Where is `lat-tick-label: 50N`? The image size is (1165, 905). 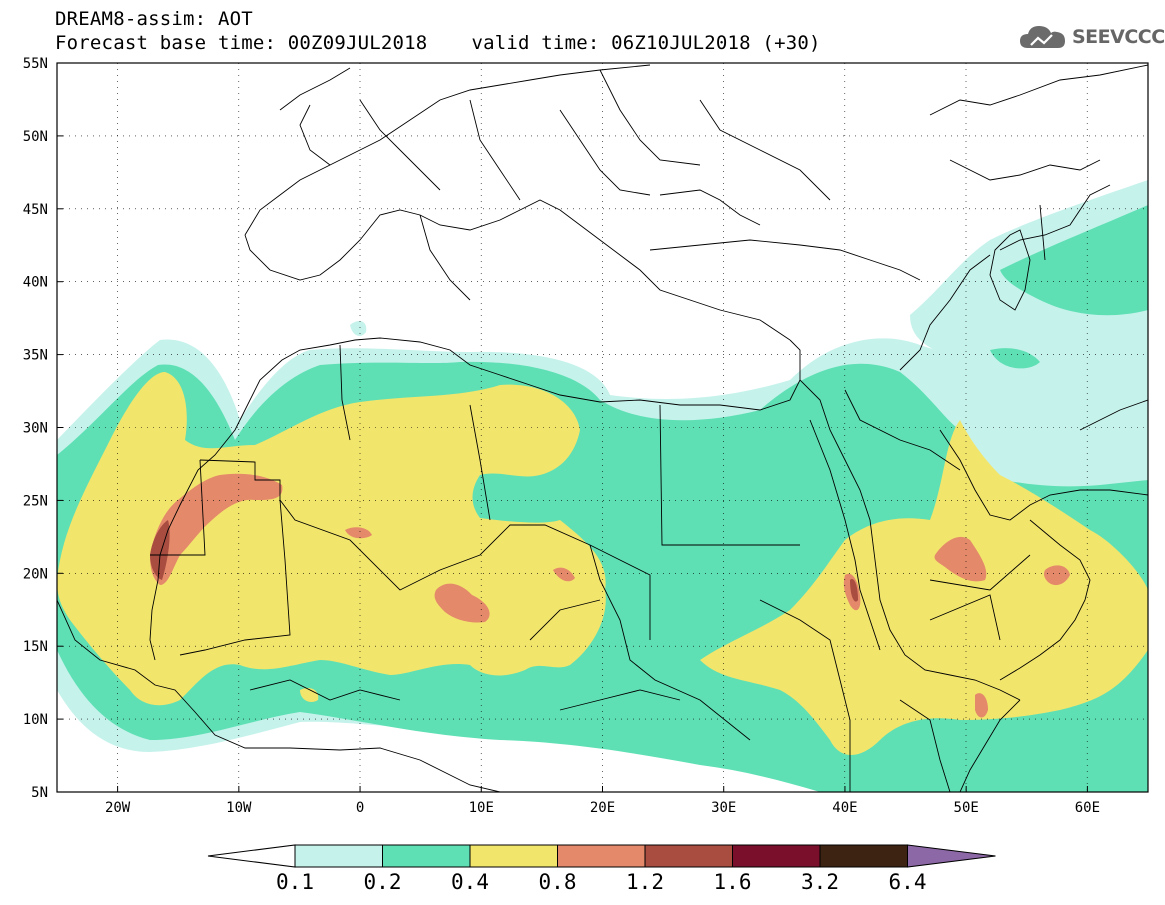 lat-tick-label: 50N is located at coordinates (35, 137).